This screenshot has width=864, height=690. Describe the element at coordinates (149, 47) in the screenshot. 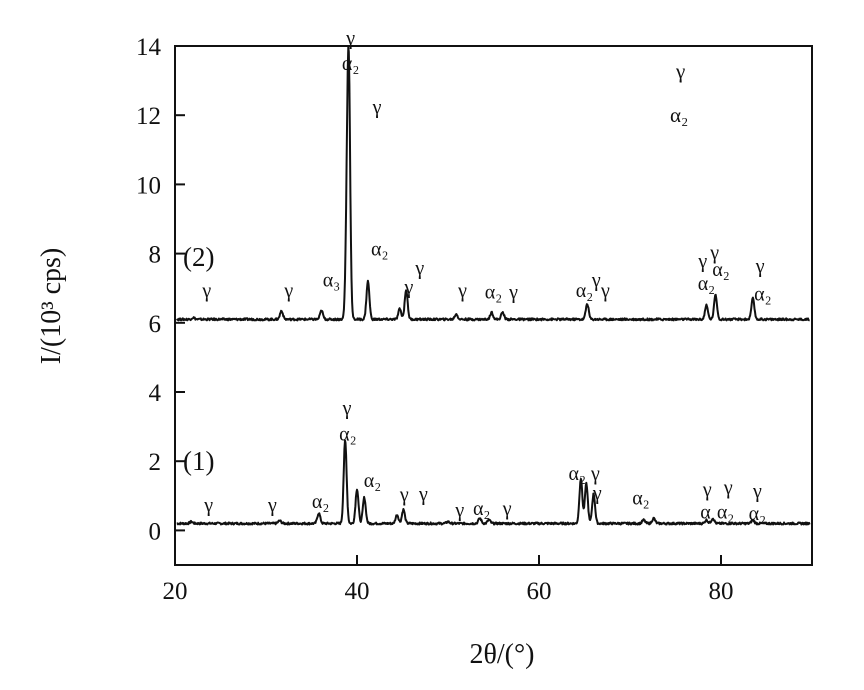

I see `y-tick-label: 14` at that location.